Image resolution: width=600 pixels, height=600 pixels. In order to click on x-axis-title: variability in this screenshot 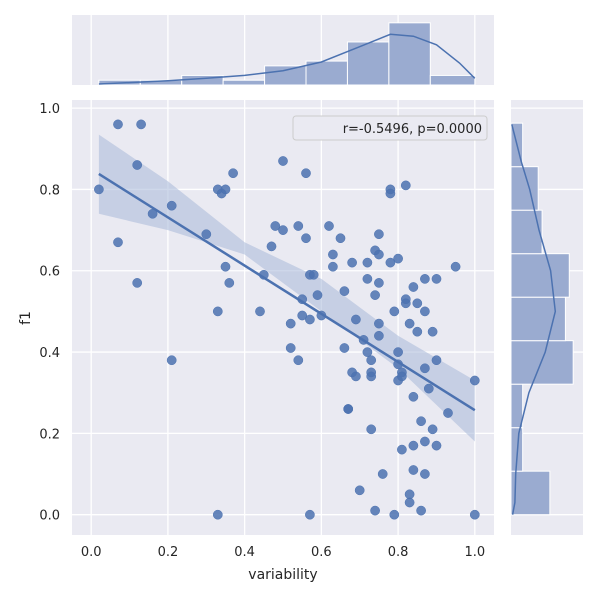, I will do `click(282, 575)`.